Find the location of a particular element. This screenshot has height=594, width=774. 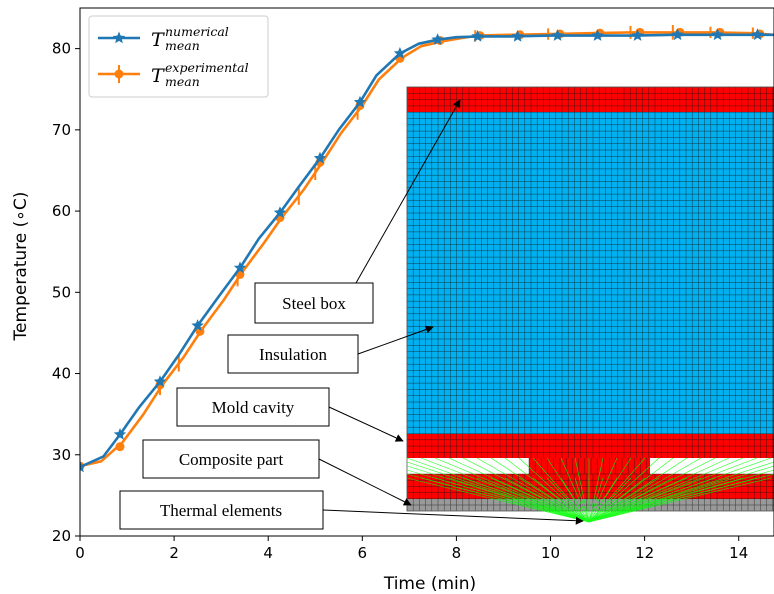

y-tick-label: 50 is located at coordinates (61, 292).